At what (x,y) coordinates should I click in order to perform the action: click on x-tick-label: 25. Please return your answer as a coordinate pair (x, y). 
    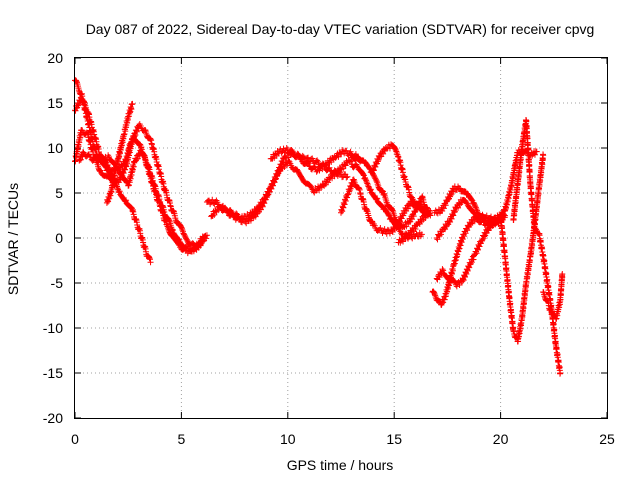
    Looking at the image, I should click on (607, 439).